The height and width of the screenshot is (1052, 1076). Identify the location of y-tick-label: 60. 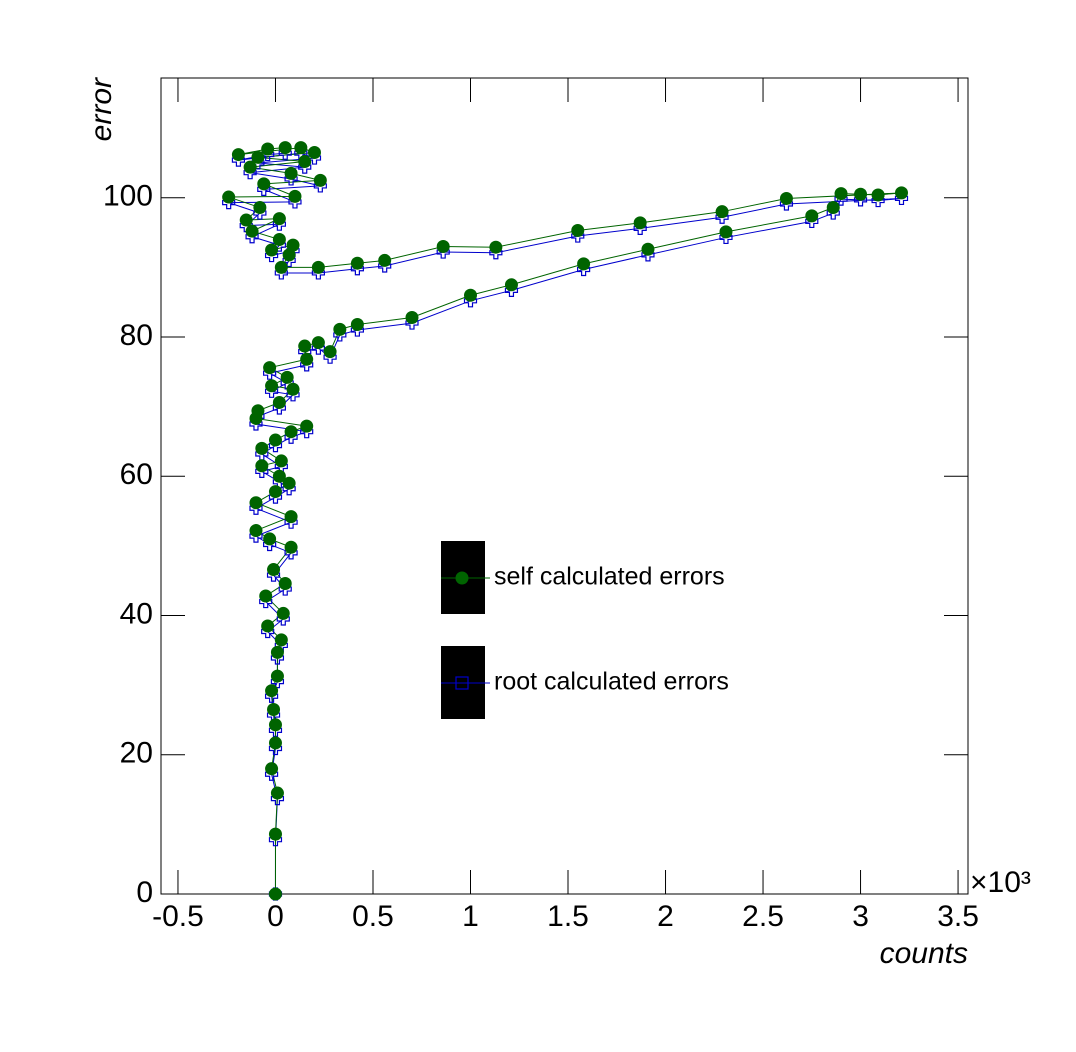
(136, 474).